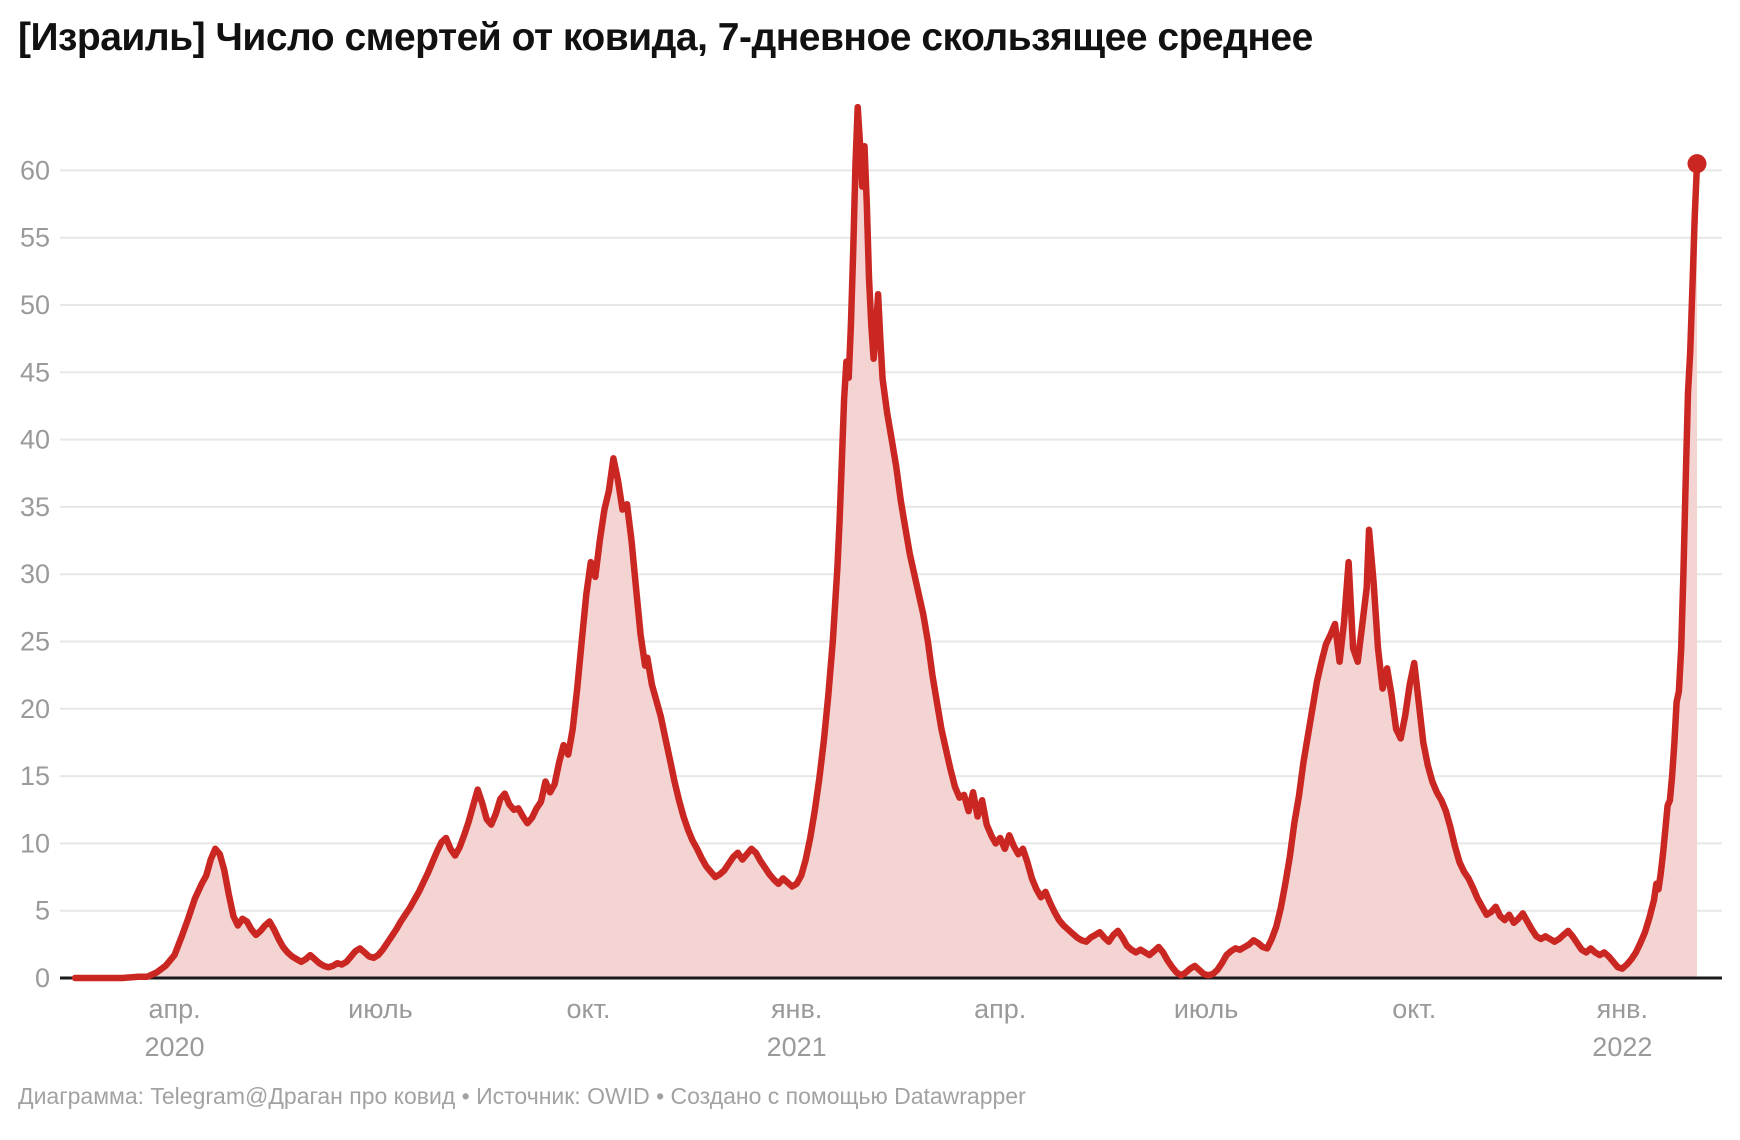 This screenshot has width=1740, height=1140. Describe the element at coordinates (42, 978) in the screenshot. I see `y-tick-label: 0` at that location.